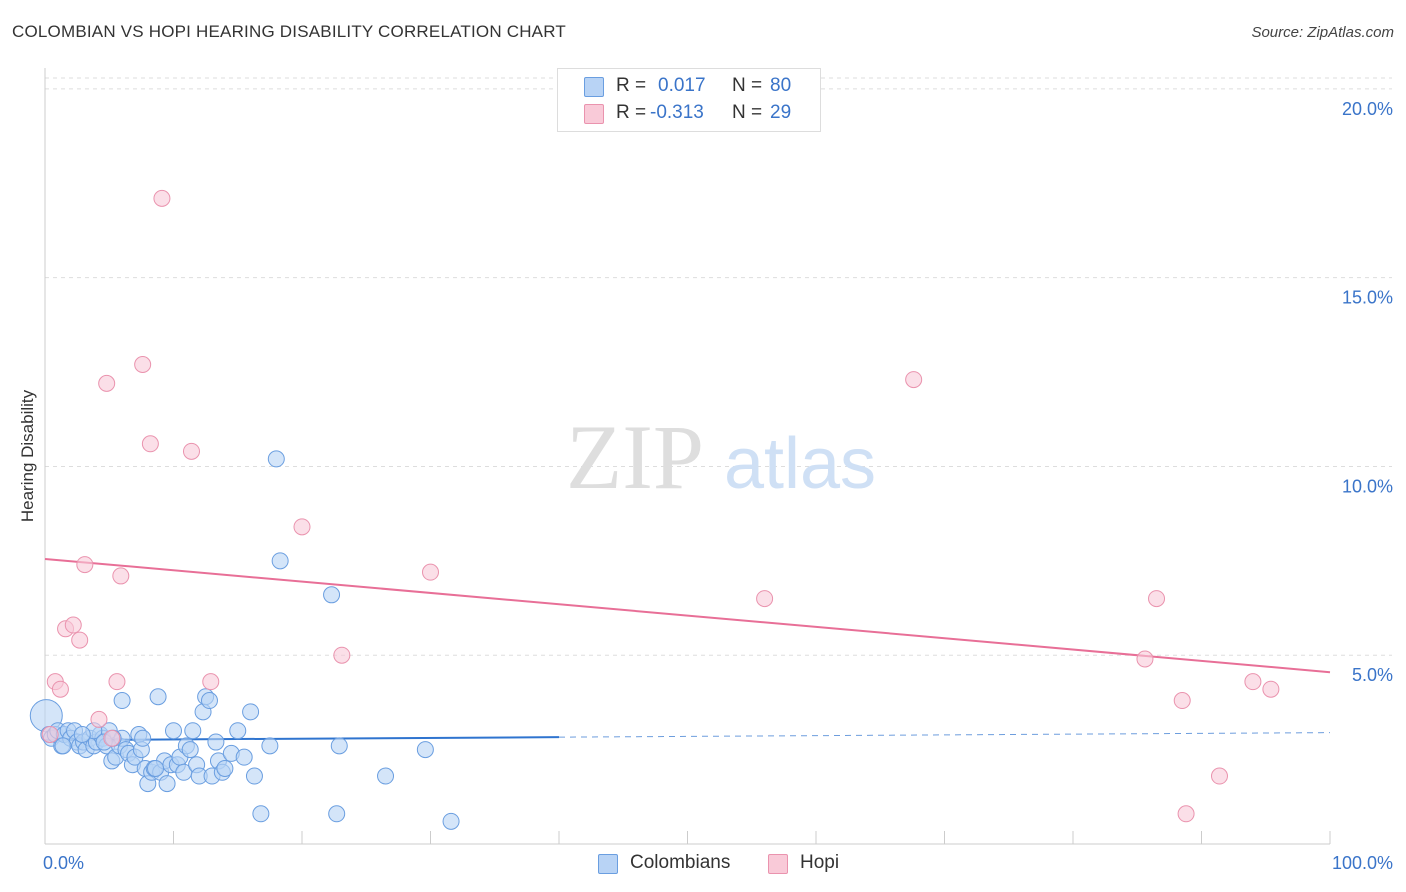  What do you see at coordinates (635, 457) in the screenshot?
I see `watermark-zip: ZIP` at bounding box center [635, 457].